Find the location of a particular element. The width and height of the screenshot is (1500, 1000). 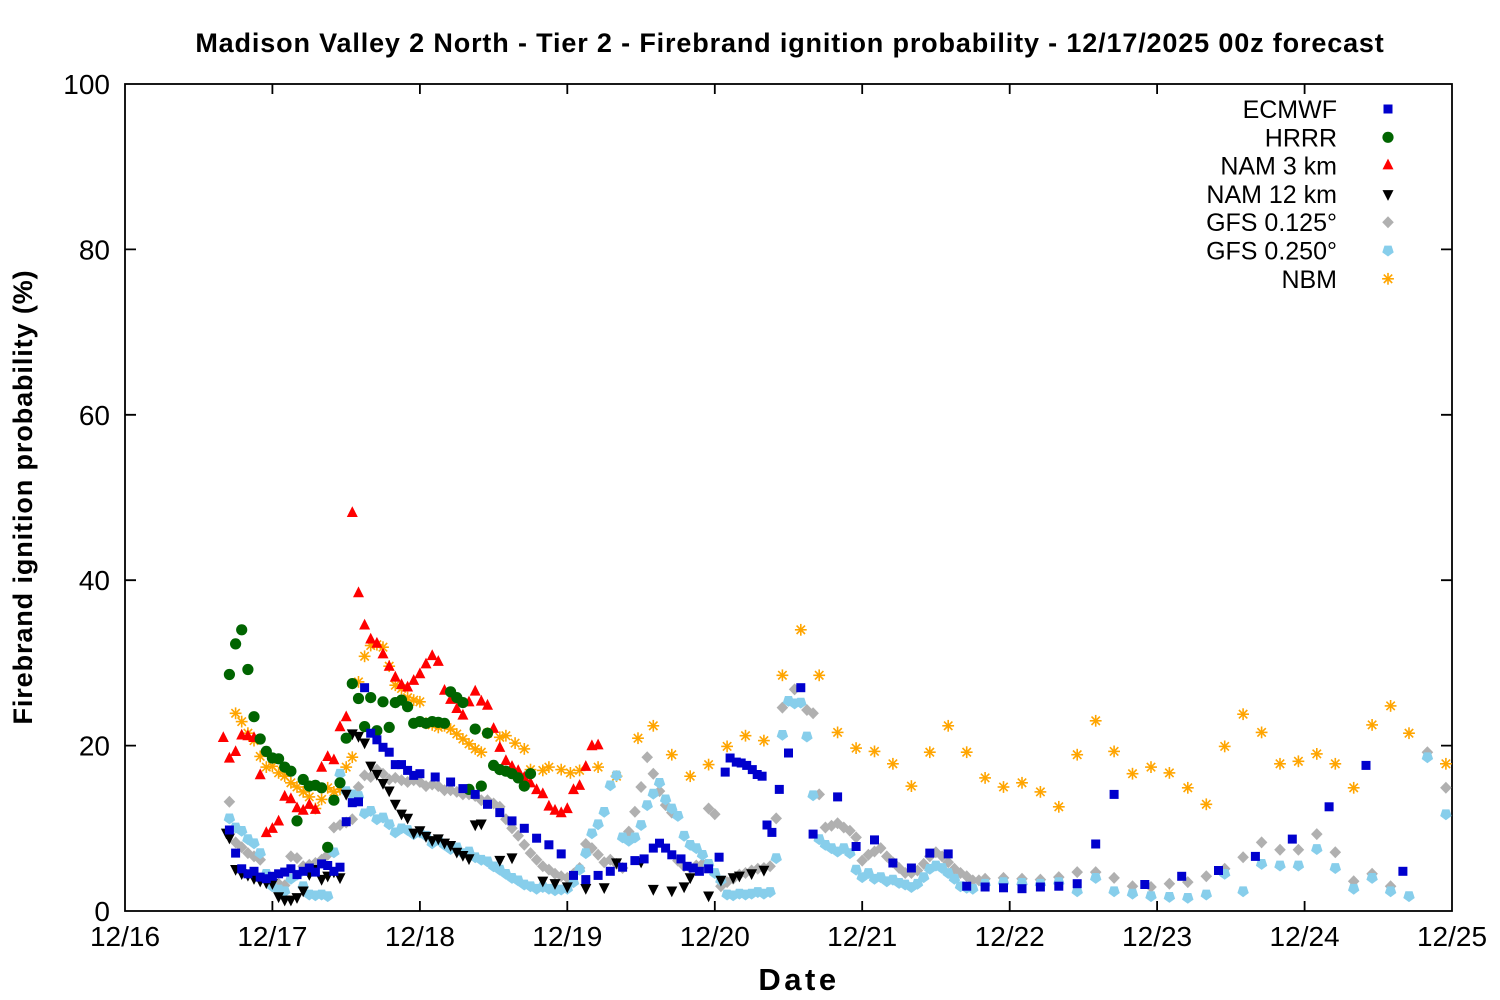

svg-text: NAM 12 km is located at coordinates (1271, 195).